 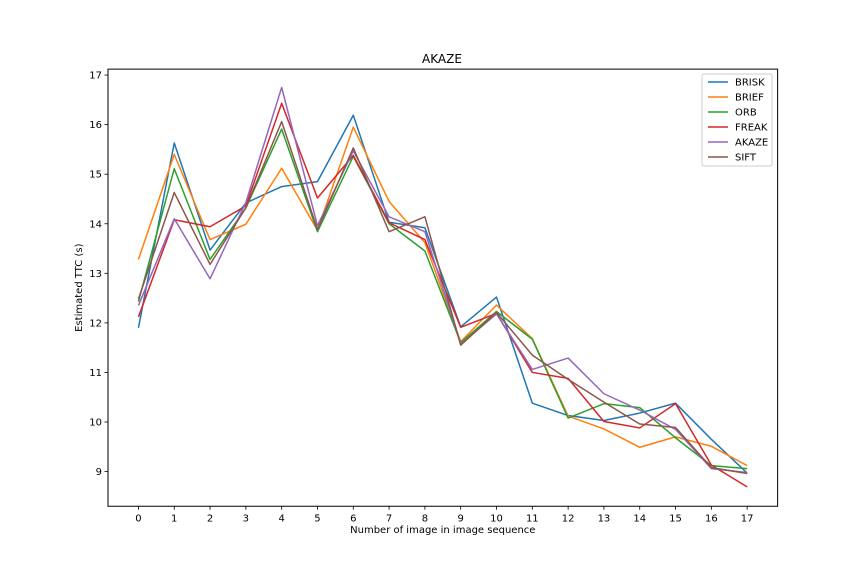 What do you see at coordinates (751, 143) in the screenshot?
I see `legend-label-akaze: AKAZE` at bounding box center [751, 143].